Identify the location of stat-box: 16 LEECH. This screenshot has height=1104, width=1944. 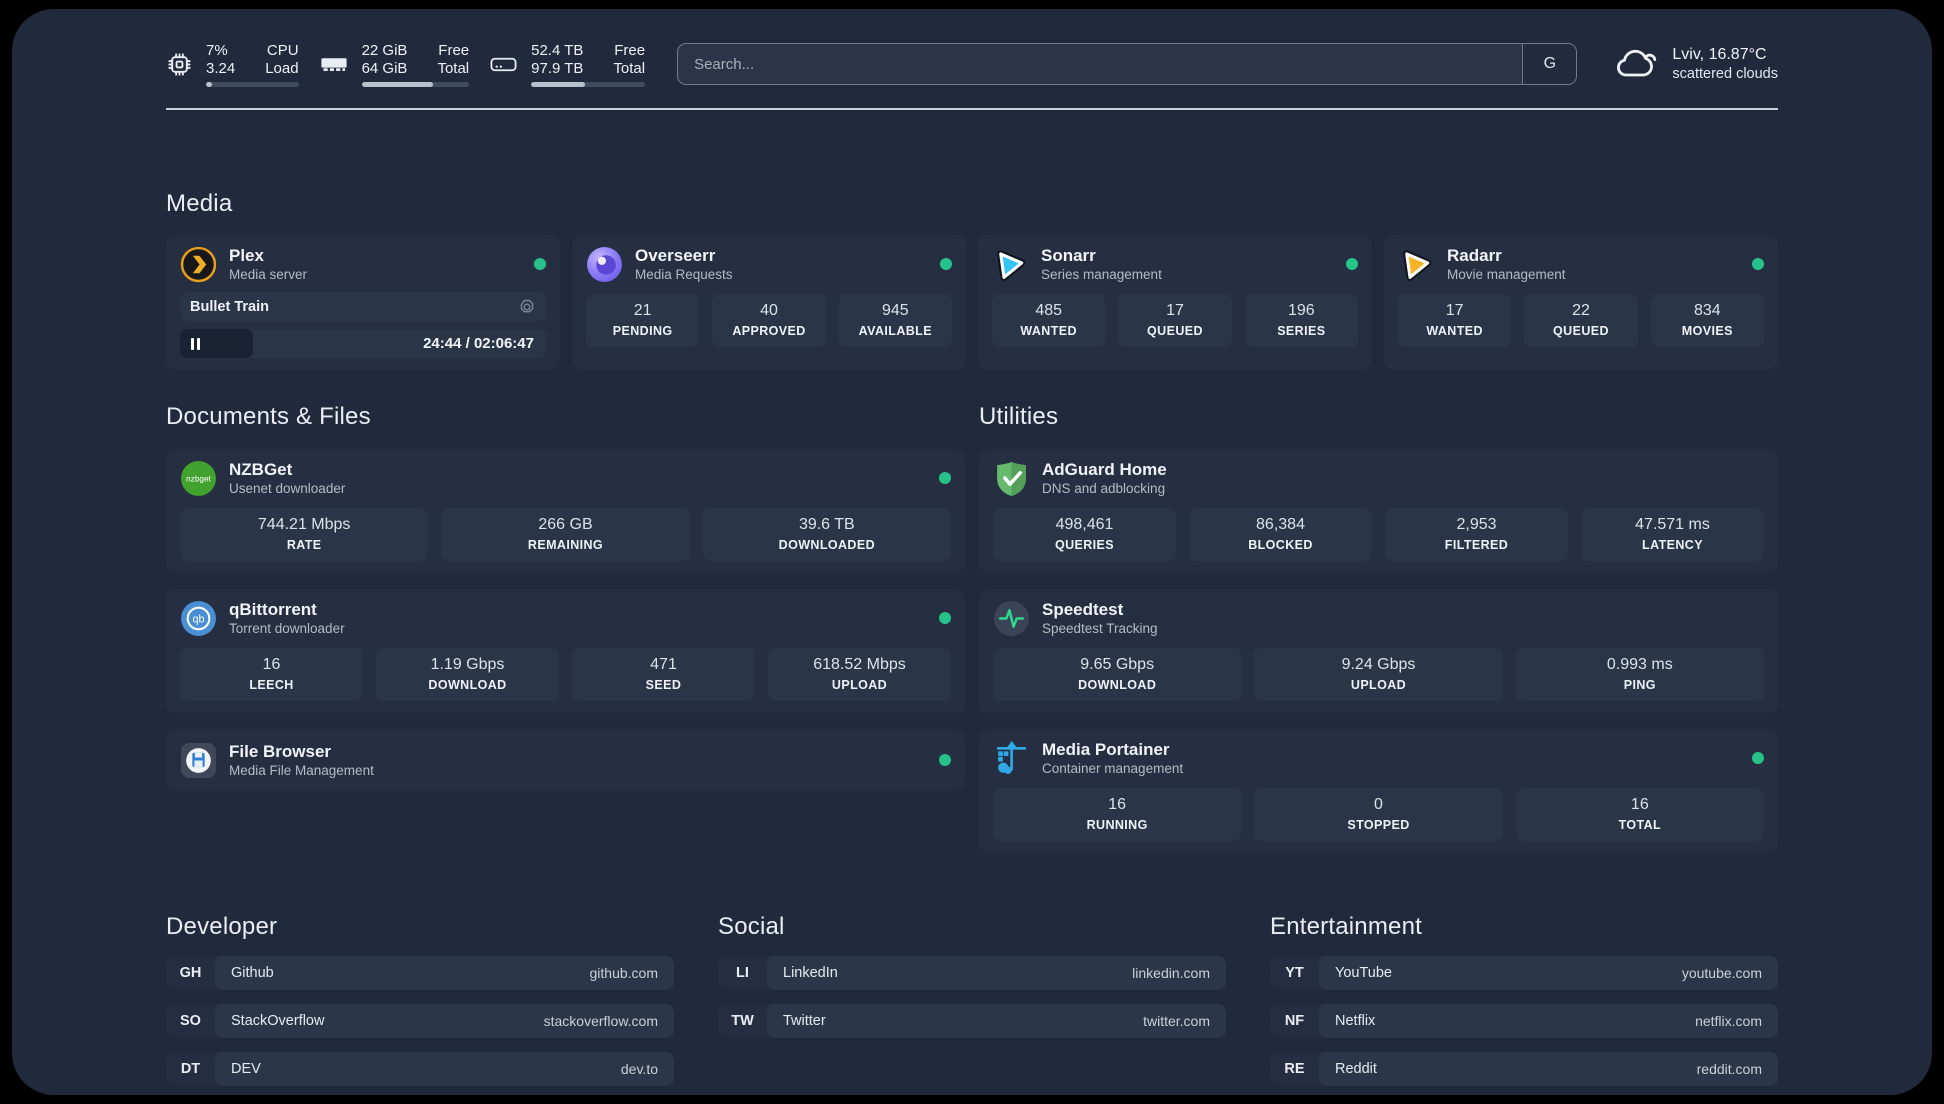
(271, 674).